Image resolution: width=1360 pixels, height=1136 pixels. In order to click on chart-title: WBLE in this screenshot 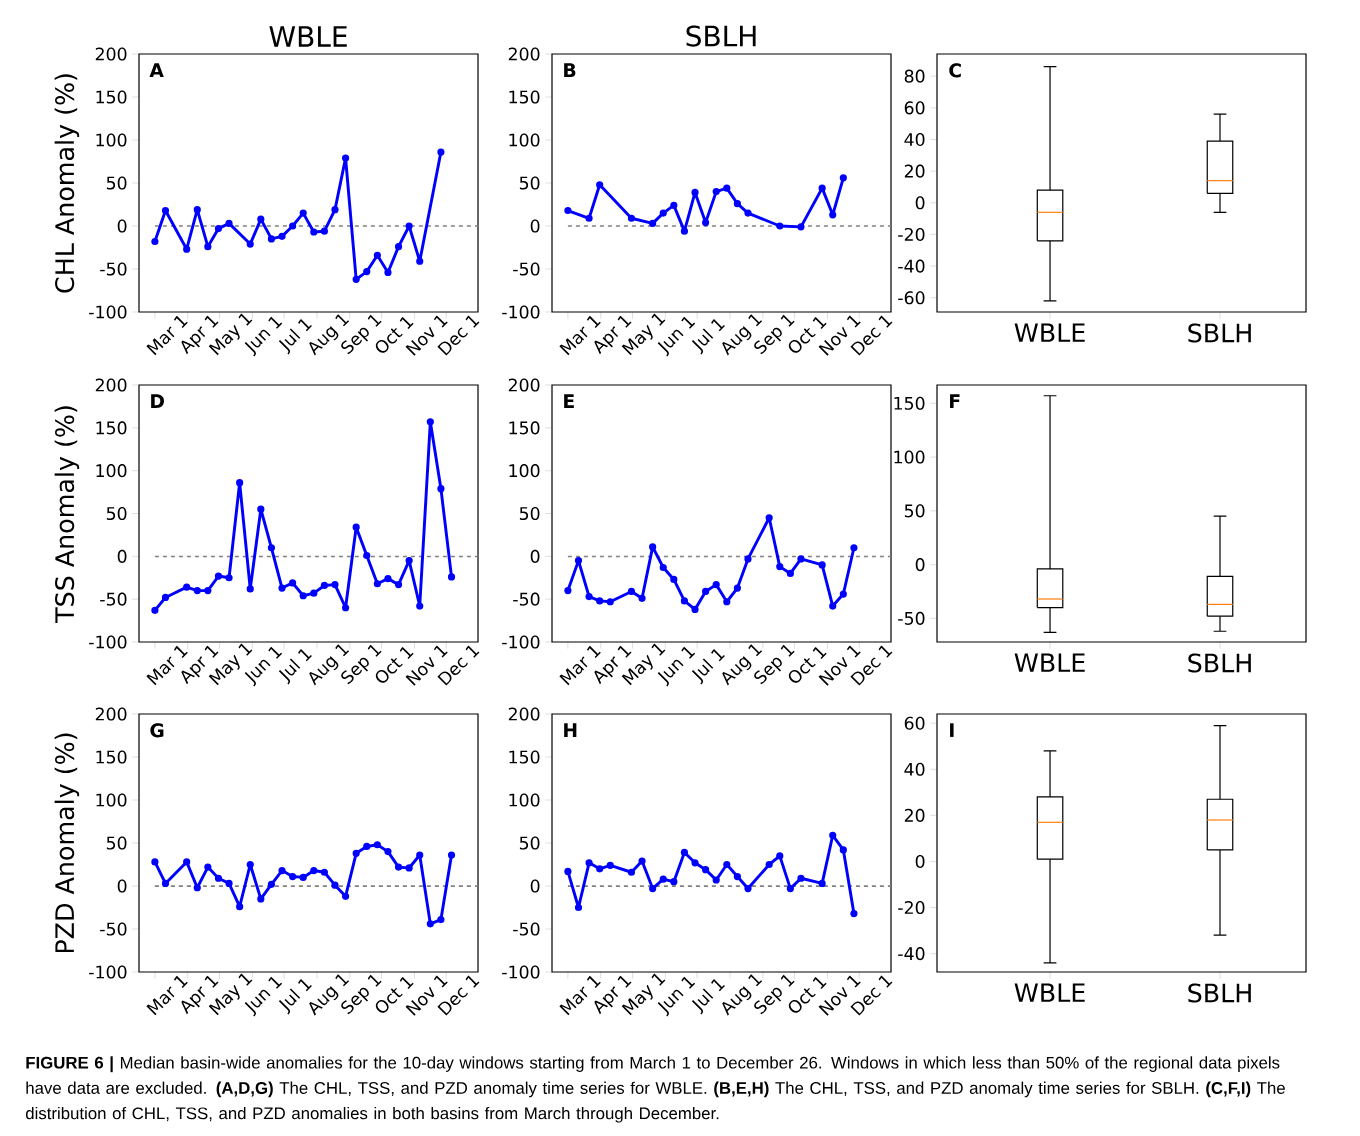, I will do `click(308, 36)`.